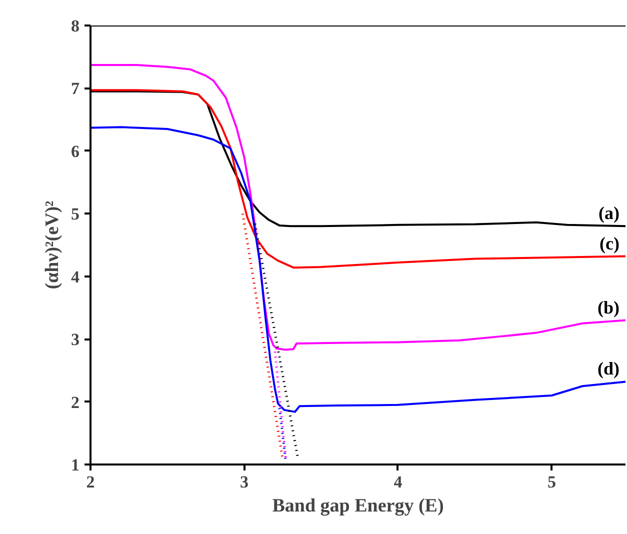 This screenshot has height=534, width=627. Describe the element at coordinates (358, 506) in the screenshot. I see `x-axis-title: Band gap Energy (E)` at that location.